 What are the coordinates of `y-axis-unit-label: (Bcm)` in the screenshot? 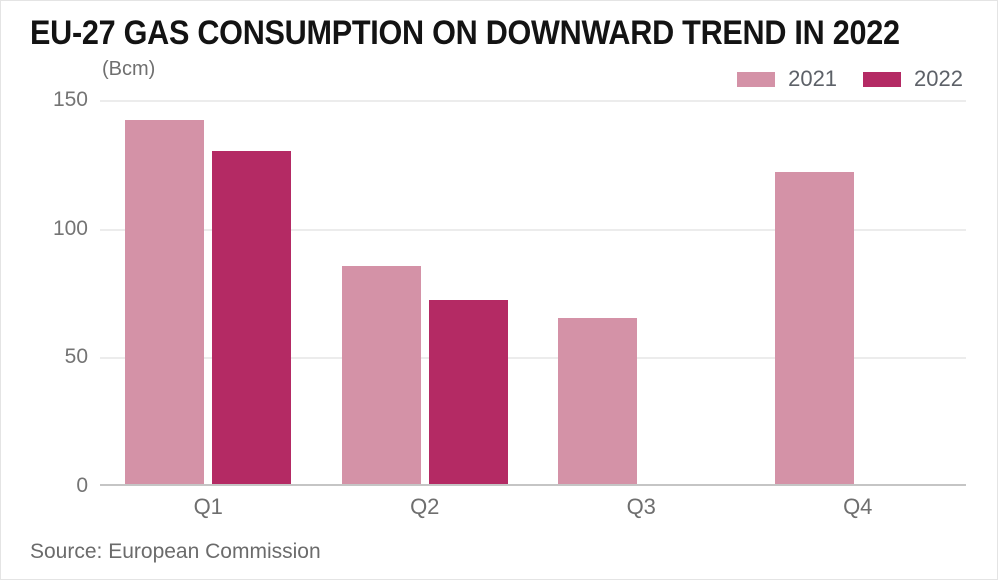 It's located at (129, 69).